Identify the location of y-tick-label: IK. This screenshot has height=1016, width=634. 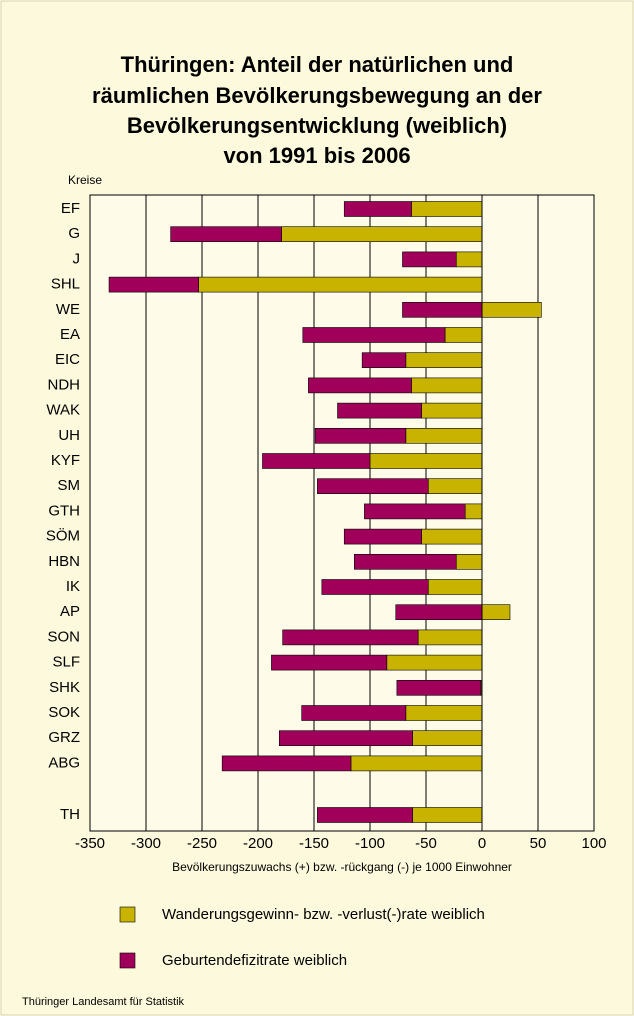
(73, 586).